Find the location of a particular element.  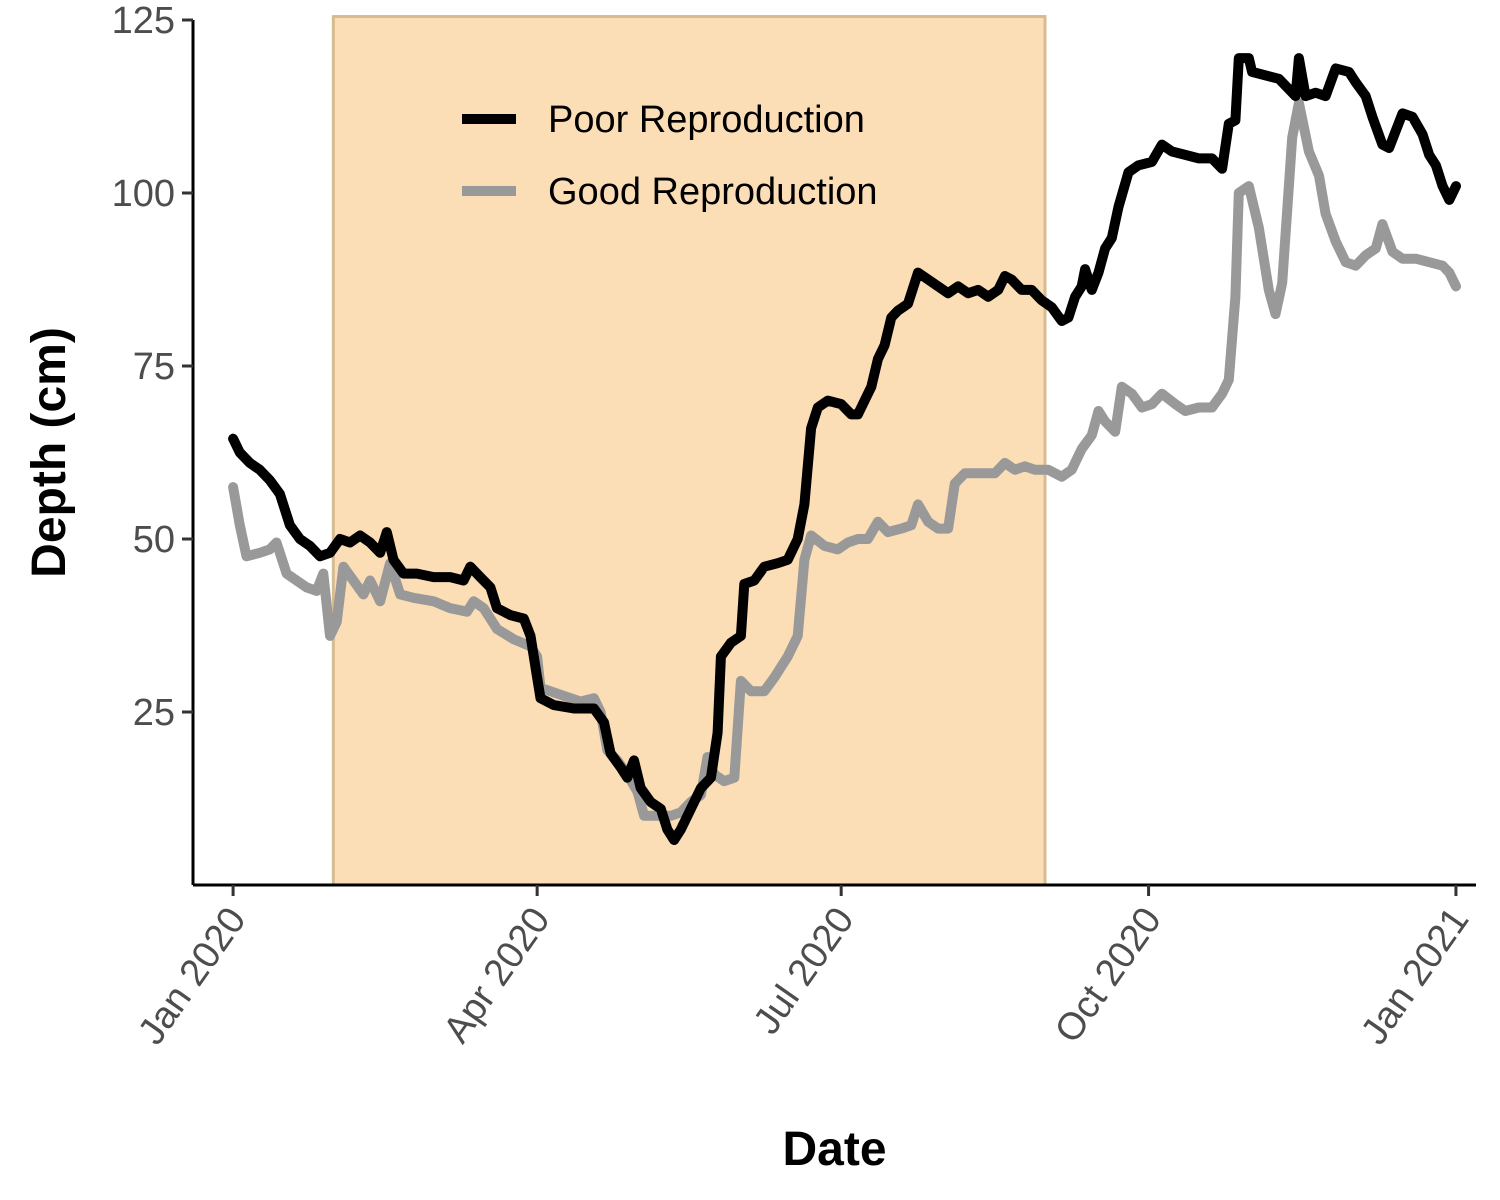

y-tick-label: 50 is located at coordinates (154, 540).